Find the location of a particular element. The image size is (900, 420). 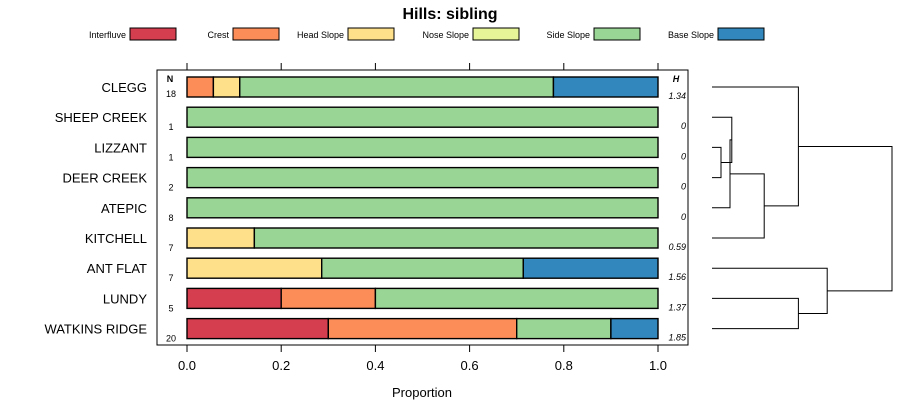

h-value: 1.56 is located at coordinates (677, 277).